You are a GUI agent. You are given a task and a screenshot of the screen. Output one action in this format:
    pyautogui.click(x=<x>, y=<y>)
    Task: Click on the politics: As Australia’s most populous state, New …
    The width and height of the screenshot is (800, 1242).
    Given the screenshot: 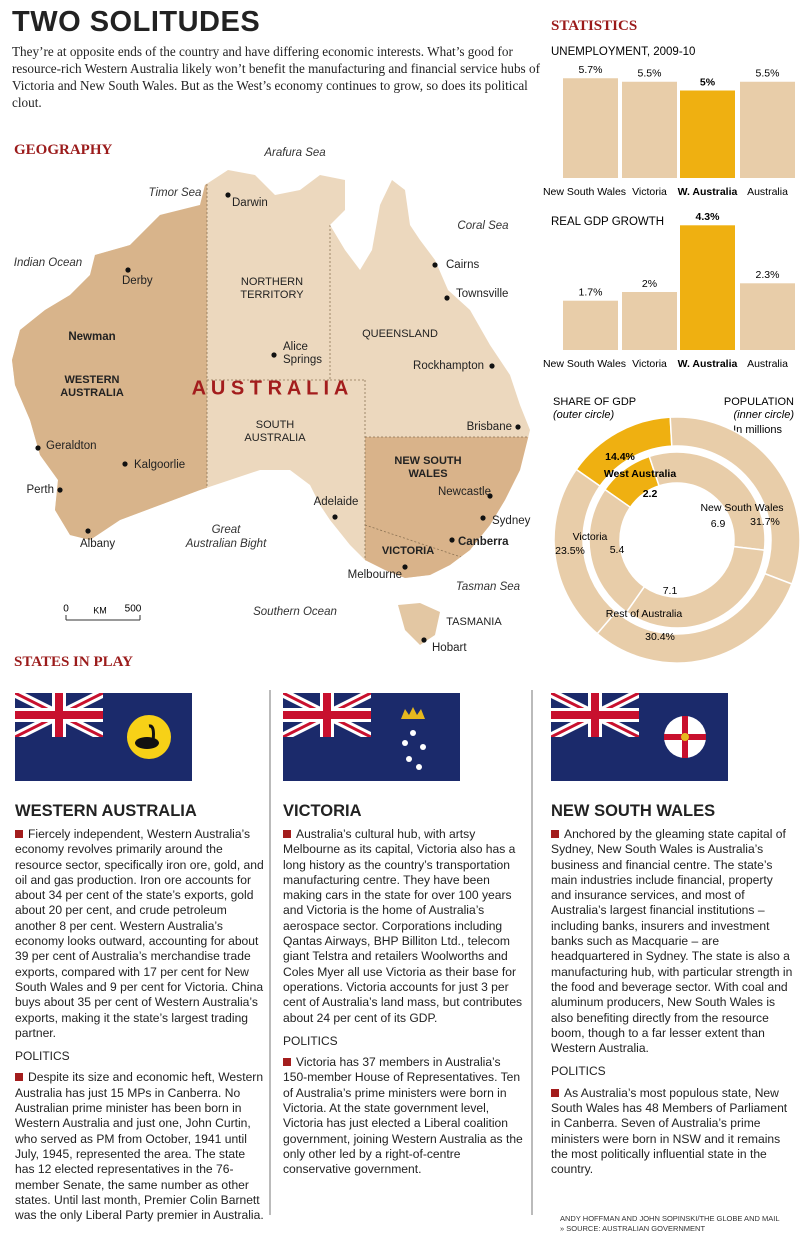 What is the action you would take?
    pyautogui.click(x=673, y=1132)
    